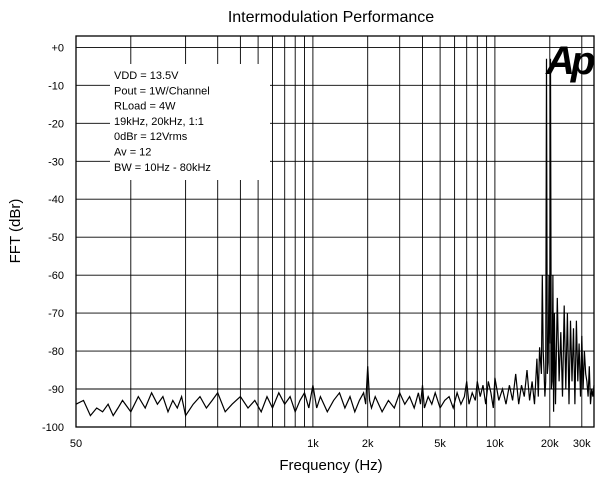 Image resolution: width=596 pixels, height=479 pixels. What do you see at coordinates (56, 200) in the screenshot?
I see `y-tick-label: -40` at bounding box center [56, 200].